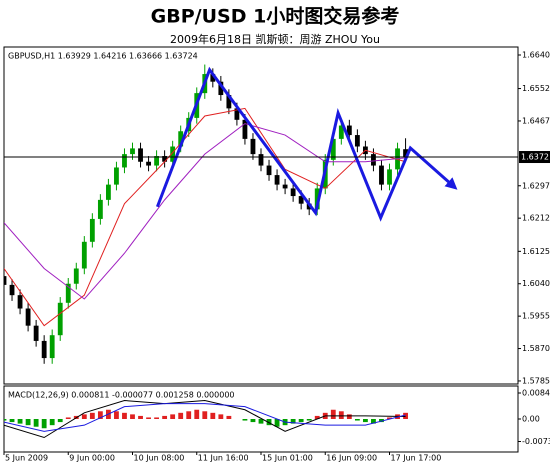  What do you see at coordinates (531, 419) in the screenshot?
I see `y-tick-label: 0.00` at bounding box center [531, 419].